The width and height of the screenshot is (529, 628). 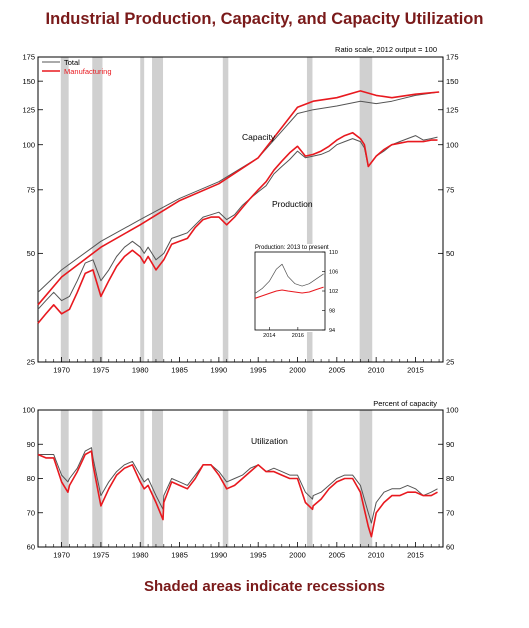 I want to click on y-tick-label-left: 90, so click(x=31, y=444).